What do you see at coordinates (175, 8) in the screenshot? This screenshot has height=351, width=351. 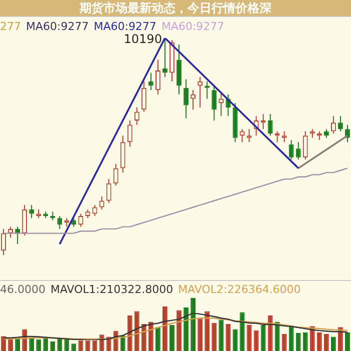 I see `chart-title: 期货市场最新动态，今日行情价格深` at bounding box center [175, 8].